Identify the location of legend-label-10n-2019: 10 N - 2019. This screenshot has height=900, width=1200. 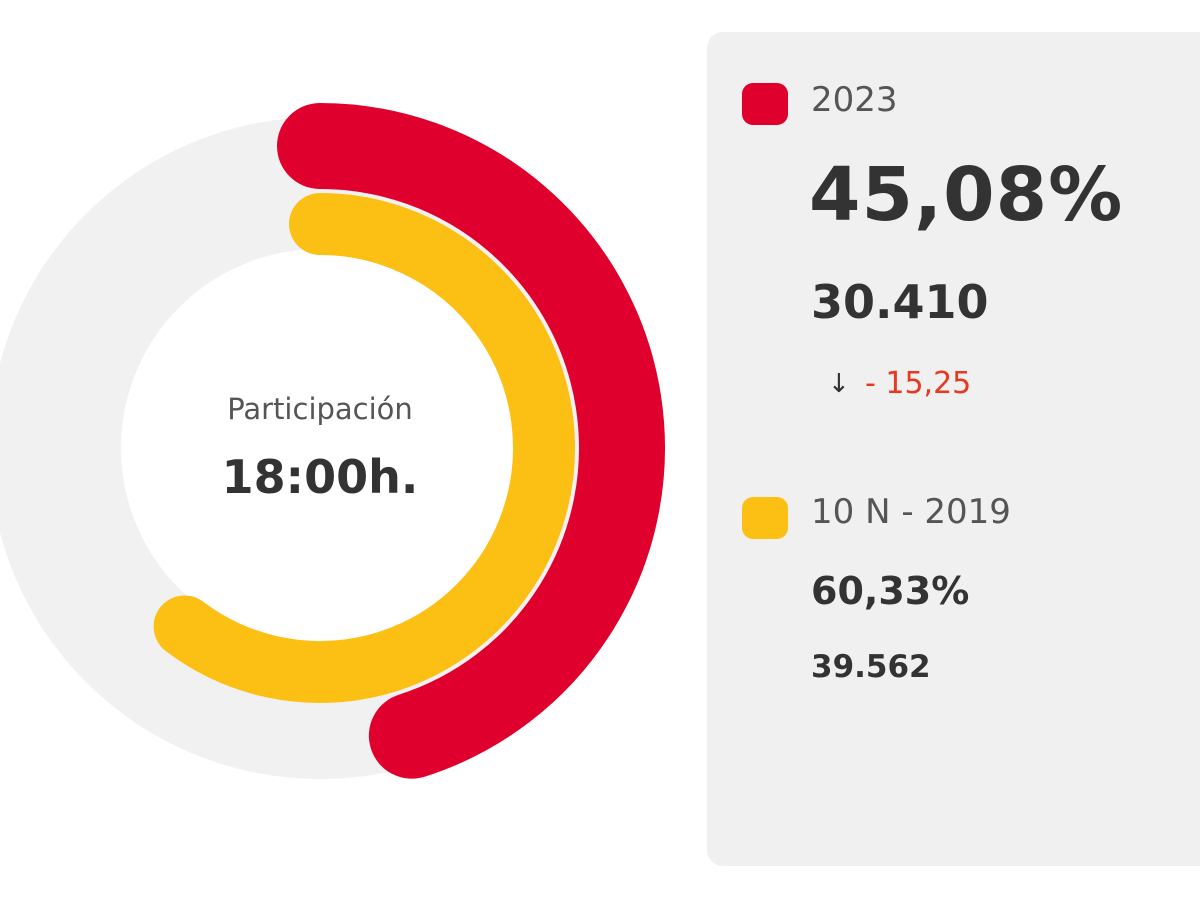
(911, 512).